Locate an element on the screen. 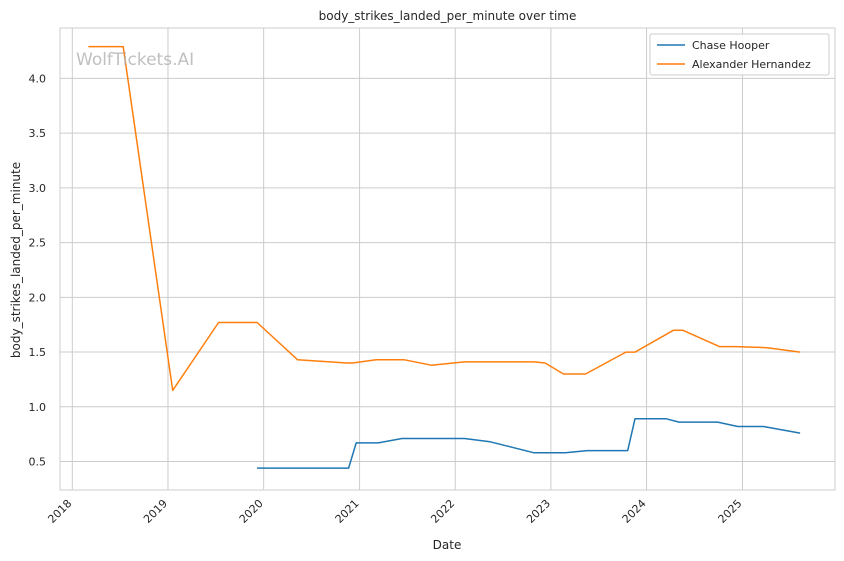  y-tick-label: 1.0 is located at coordinates (38, 407).